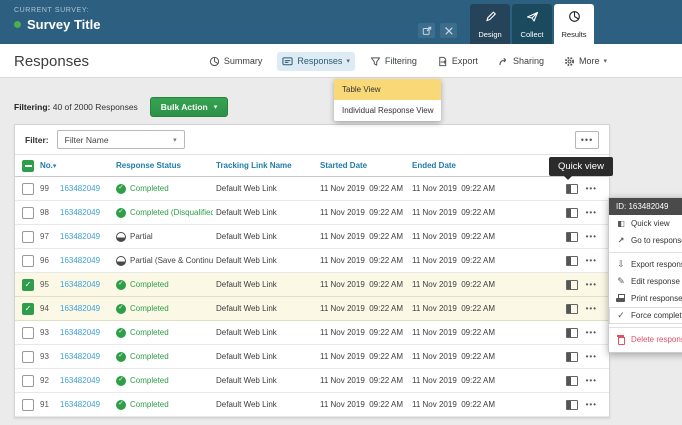  What do you see at coordinates (388, 89) in the screenshot?
I see `dropdown-item-table-view: Table View` at bounding box center [388, 89].